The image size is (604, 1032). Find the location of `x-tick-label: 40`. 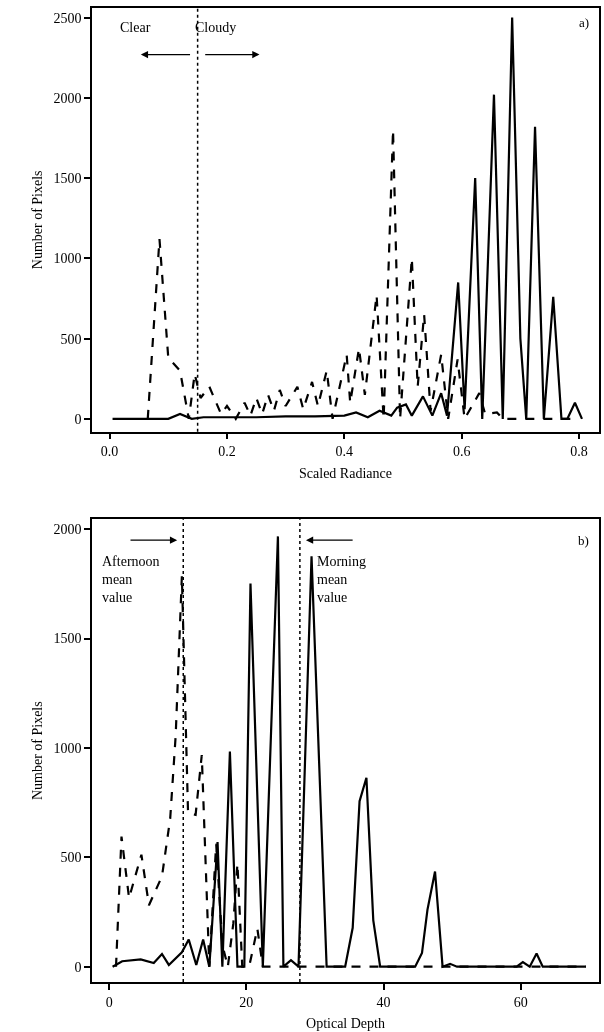

x-tick-label: 40 is located at coordinates (383, 1002).